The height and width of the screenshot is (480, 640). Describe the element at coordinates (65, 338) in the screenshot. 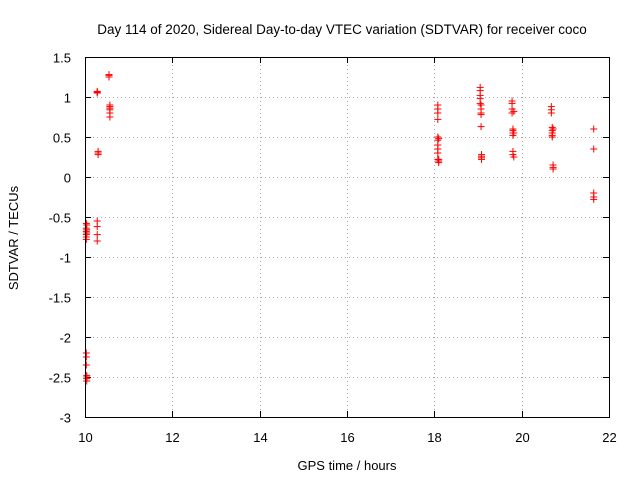

I see `y-tick-label: -2` at that location.